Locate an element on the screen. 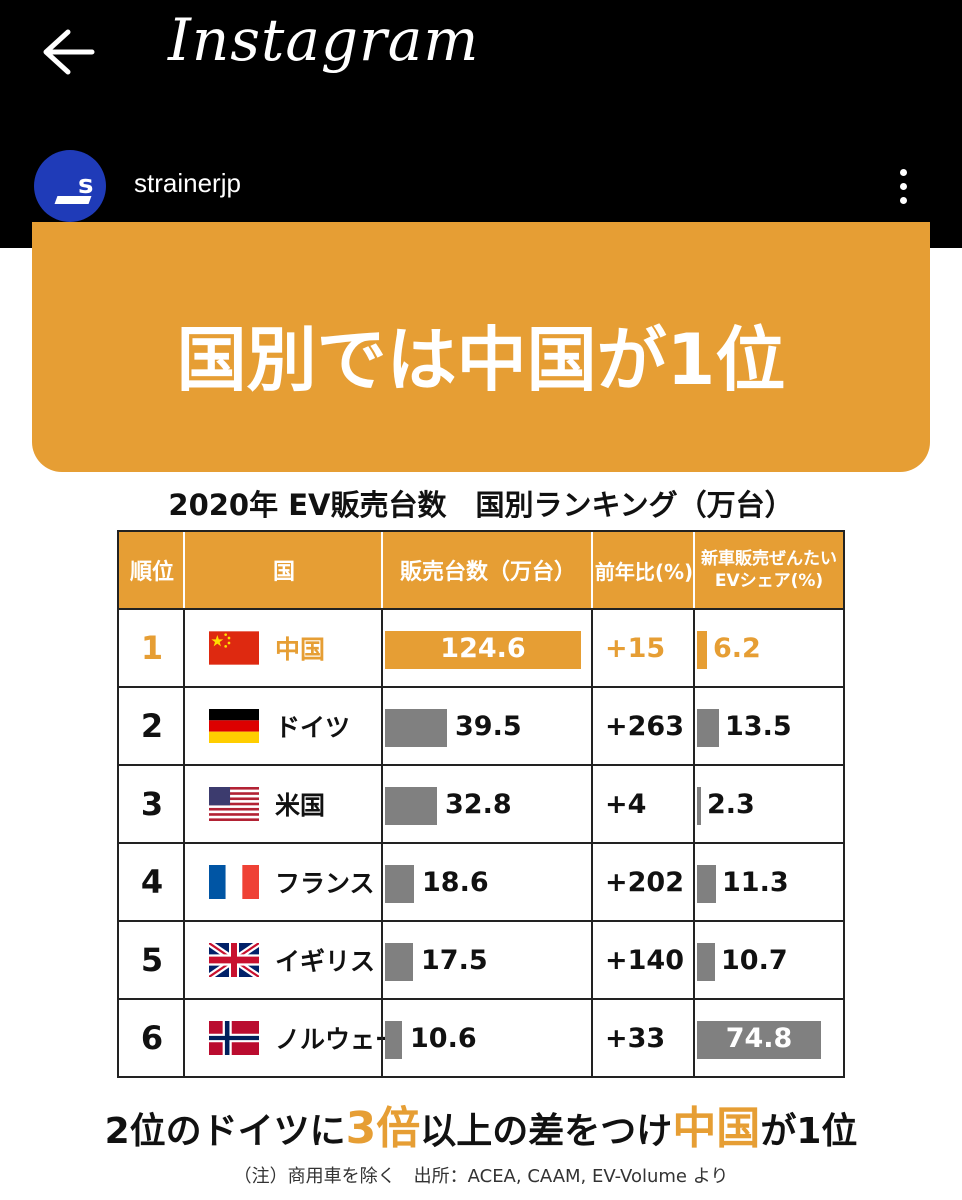 Image resolution: width=962 pixels, height=1200 pixels. more-options-icon is located at coordinates (903, 187).